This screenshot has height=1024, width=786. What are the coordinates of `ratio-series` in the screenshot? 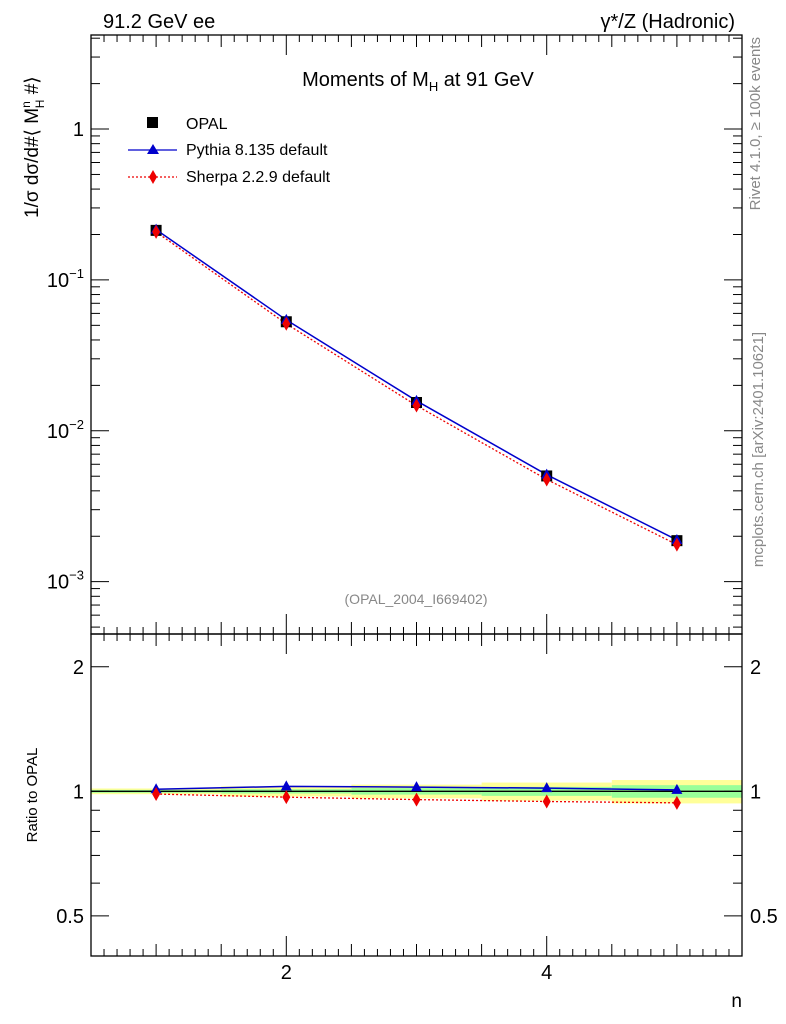 It's located at (416, 795).